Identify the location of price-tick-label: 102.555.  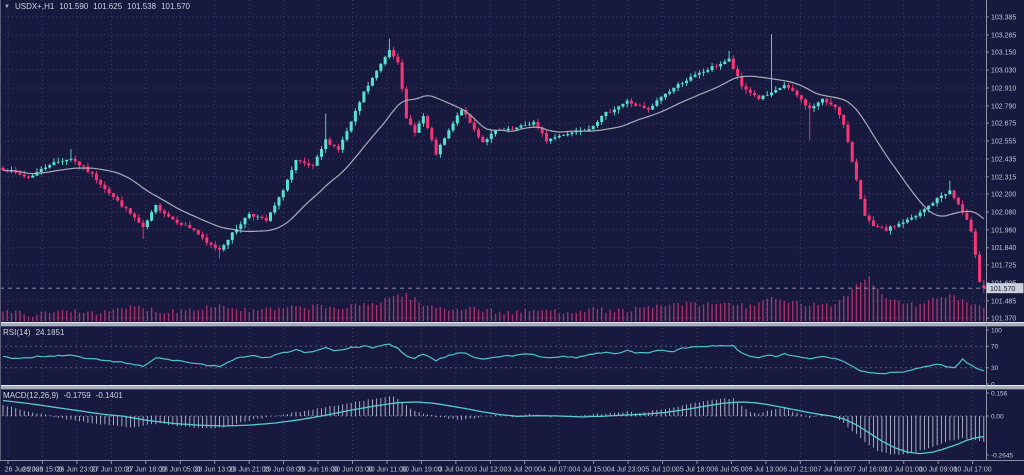
(1003, 141).